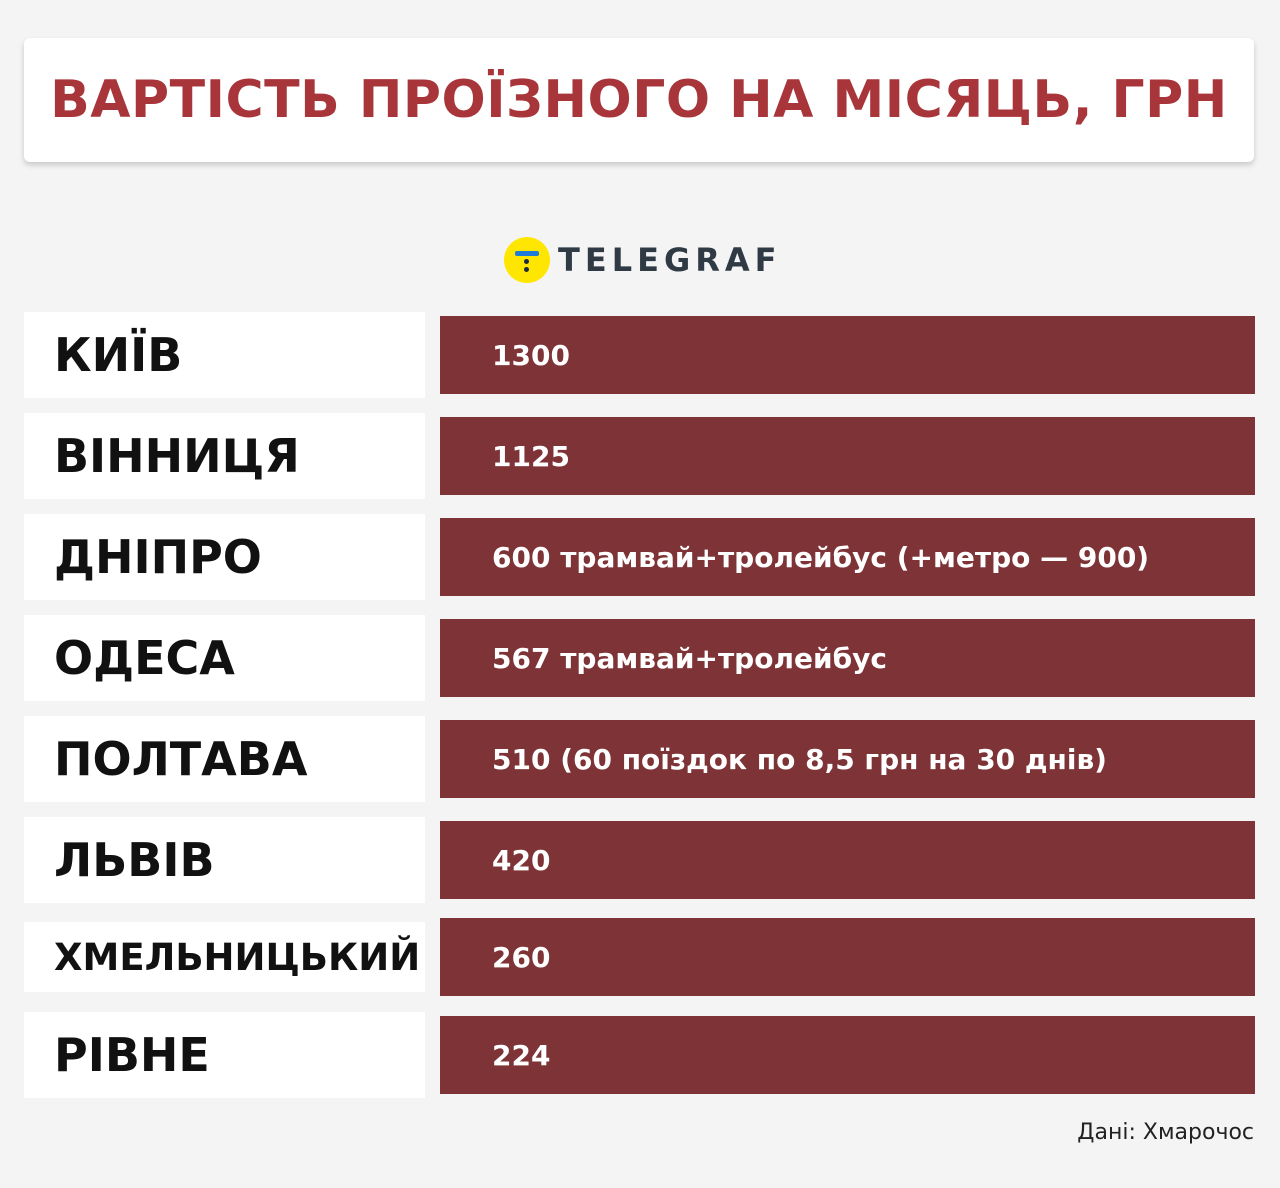 The width and height of the screenshot is (1280, 1188). Describe the element at coordinates (821, 557) in the screenshot. I see `price-value: 600 трамвай+тролейбус (+метро — 900)` at that location.